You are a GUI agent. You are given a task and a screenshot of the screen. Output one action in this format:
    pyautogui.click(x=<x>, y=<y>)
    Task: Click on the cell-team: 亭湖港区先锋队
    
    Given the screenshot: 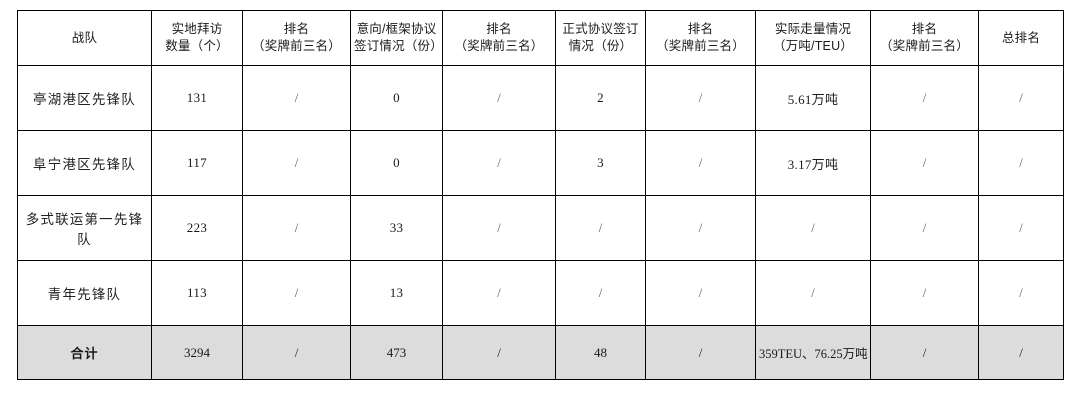 What is the action you would take?
    pyautogui.click(x=84, y=98)
    